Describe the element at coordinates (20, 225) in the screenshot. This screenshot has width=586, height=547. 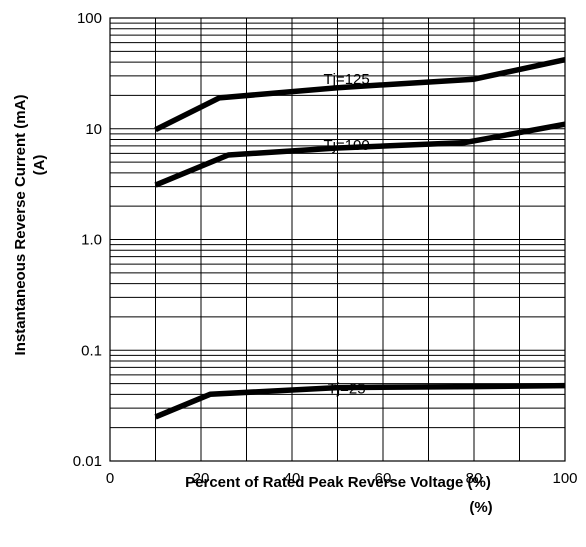
I see `y-axis-title: Instantaneous Reverse Current (mA)` at that location.